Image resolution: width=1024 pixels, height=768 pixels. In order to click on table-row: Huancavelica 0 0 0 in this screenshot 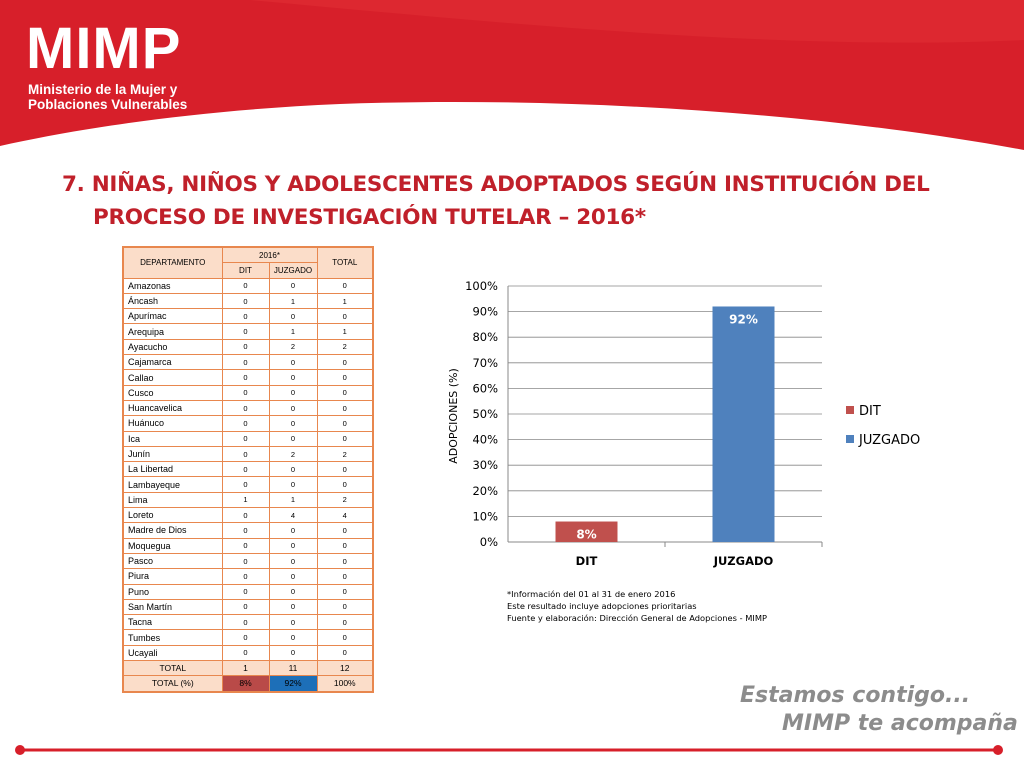, I will do `click(248, 408)`.